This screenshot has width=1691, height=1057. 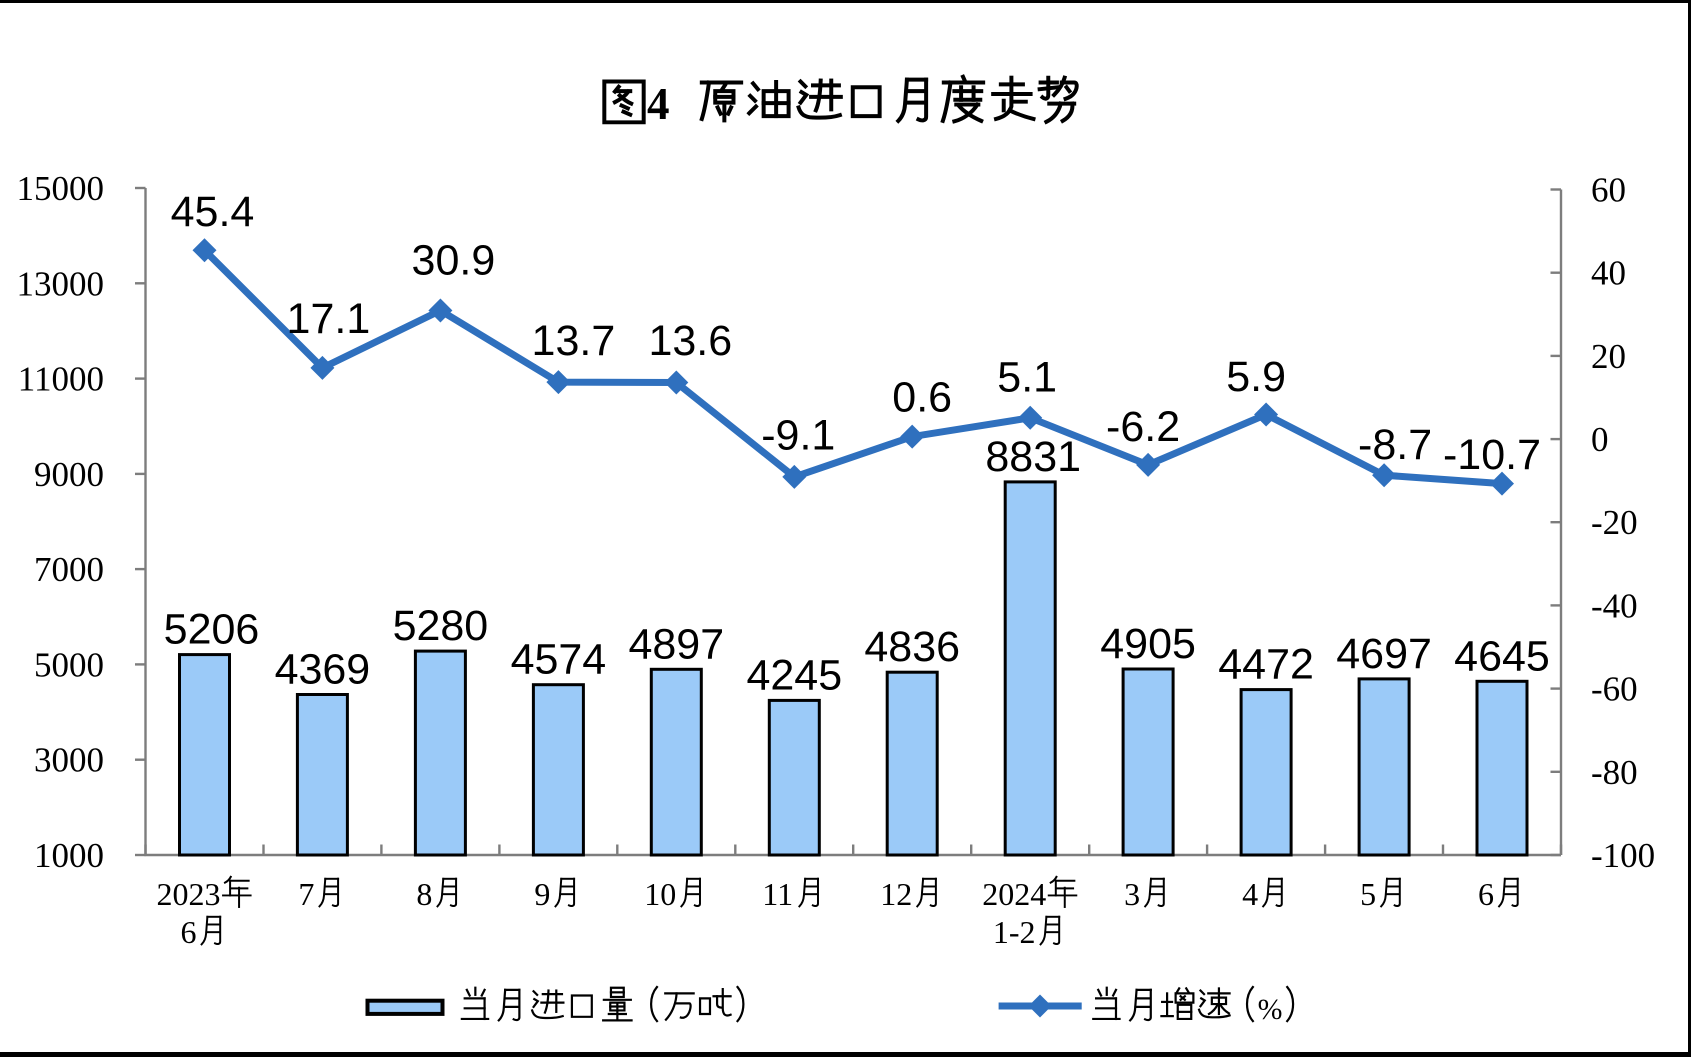 What do you see at coordinates (441, 626) in the screenshot?
I see `svg-text: 5280` at bounding box center [441, 626].